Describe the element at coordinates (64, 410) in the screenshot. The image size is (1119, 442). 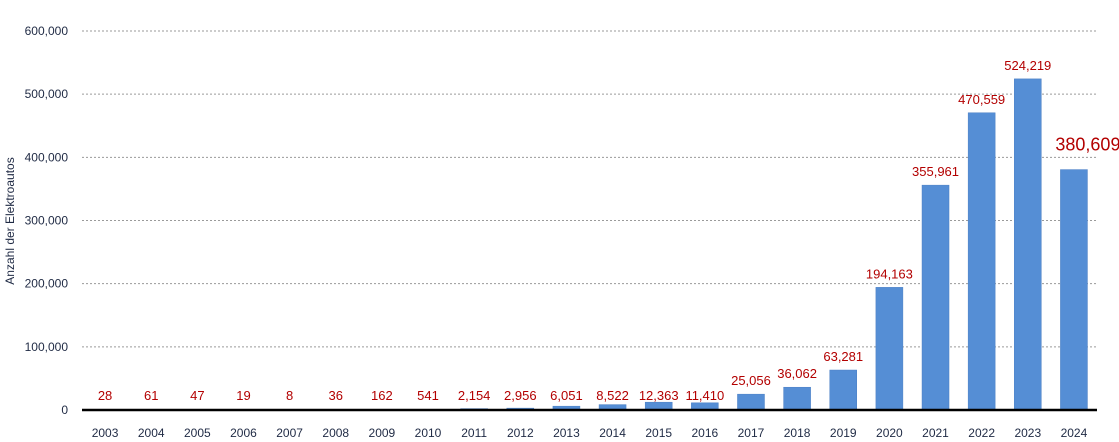
I see `y-tick-label: 0` at that location.